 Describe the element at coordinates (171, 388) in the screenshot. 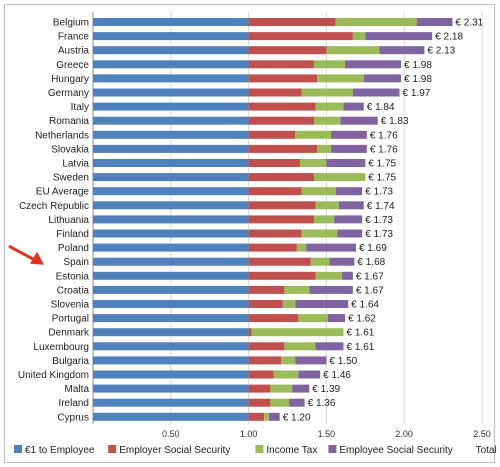

I see `bar-segment-malta-s0` at that location.